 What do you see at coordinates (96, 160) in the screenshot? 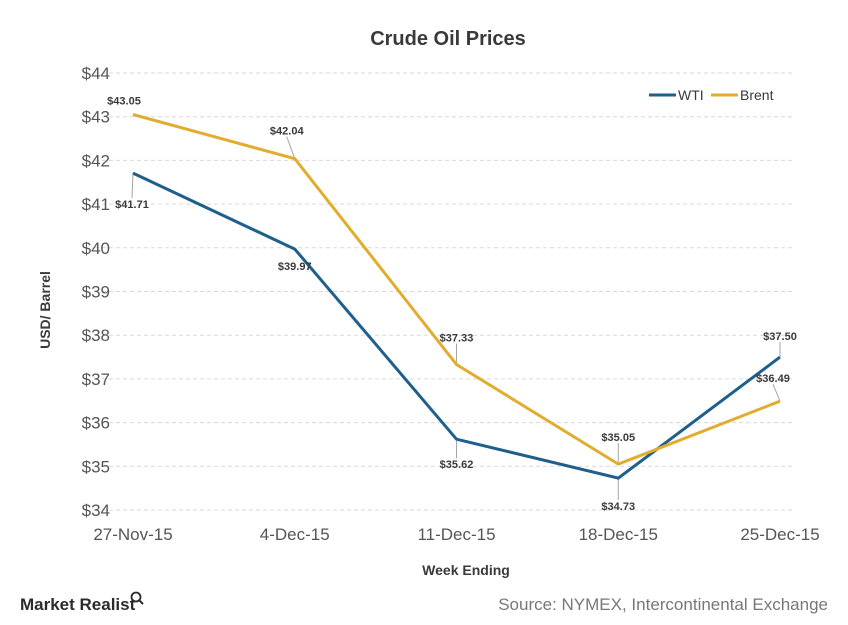
I see `y-tick-label: $42` at bounding box center [96, 160].